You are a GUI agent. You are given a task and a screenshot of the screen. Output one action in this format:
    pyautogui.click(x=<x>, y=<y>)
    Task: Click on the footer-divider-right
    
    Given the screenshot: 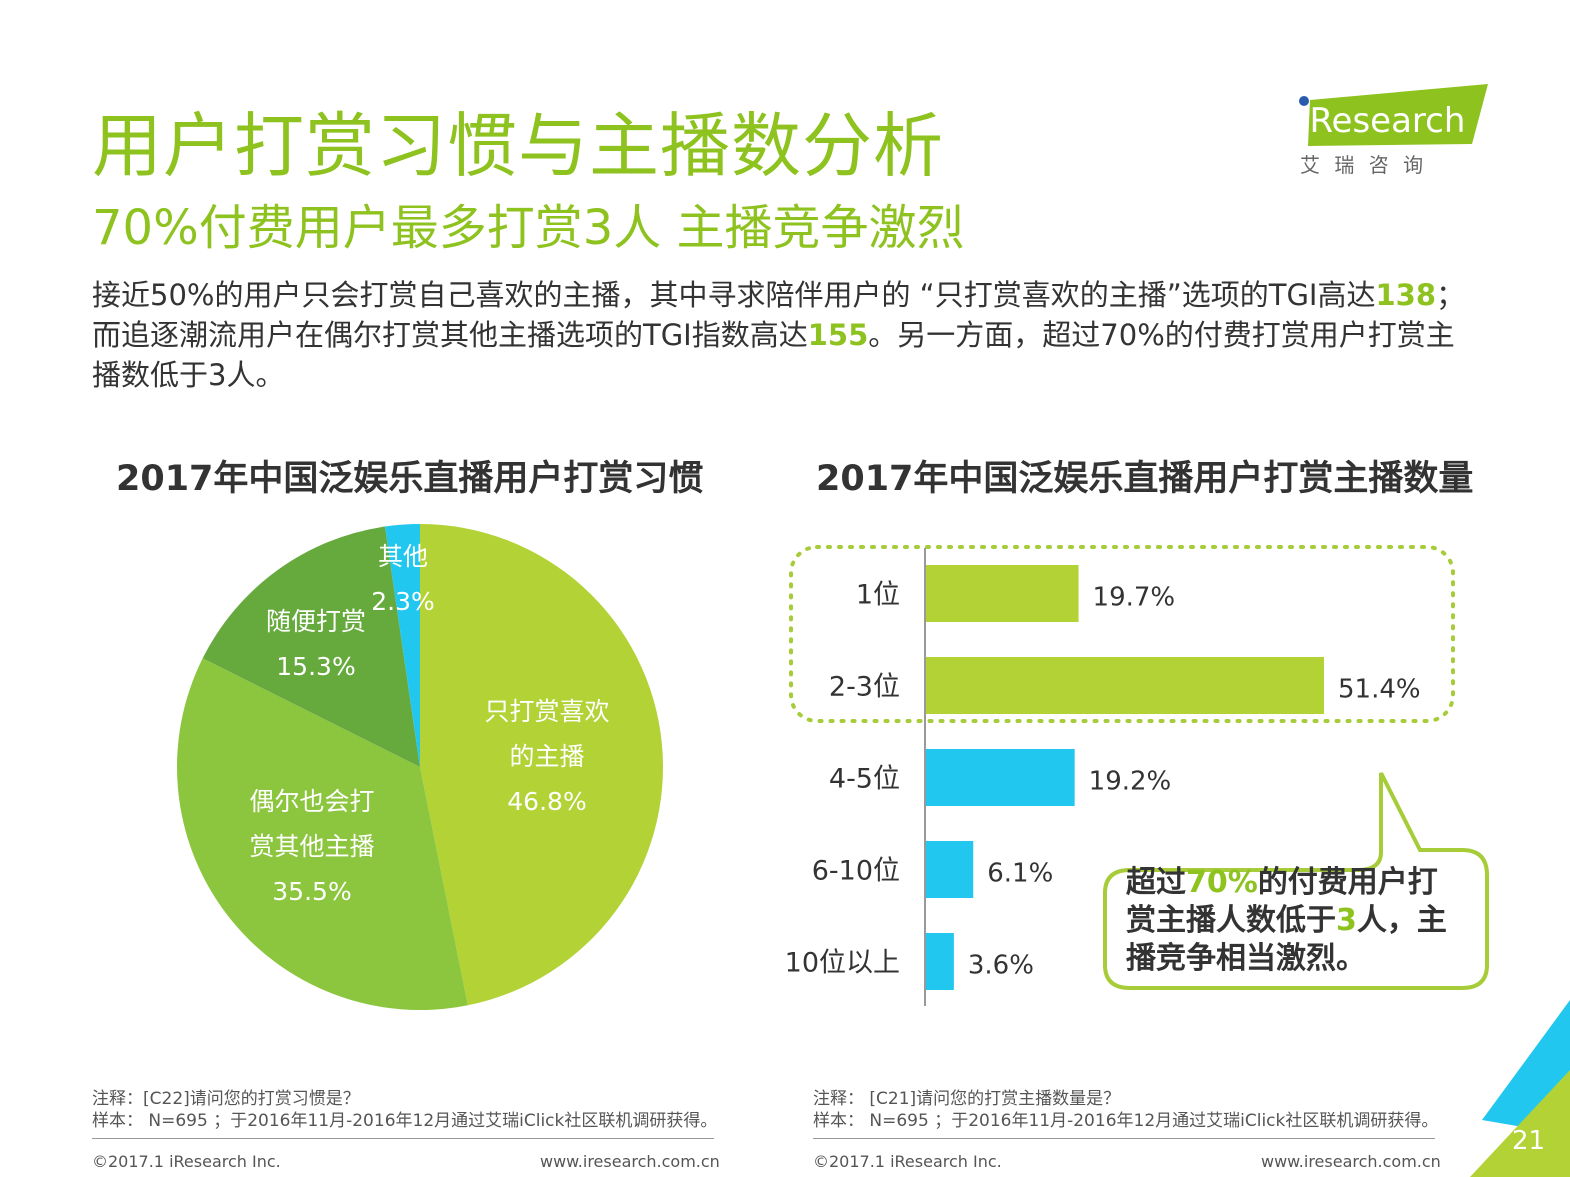 What is the action you would take?
    pyautogui.click(x=1124, y=1138)
    